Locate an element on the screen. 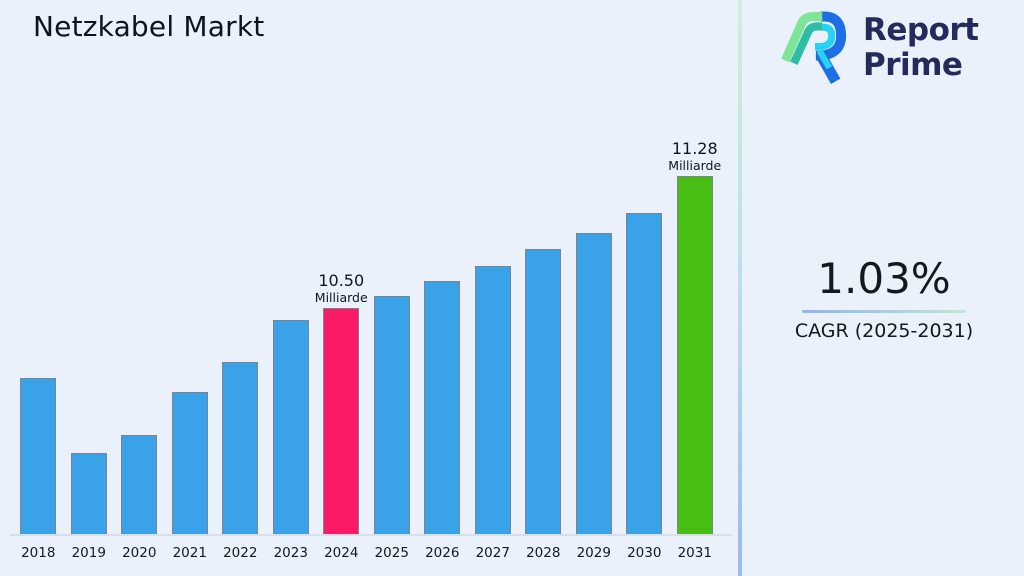 The height and width of the screenshot is (576, 1024). bar-2027 is located at coordinates (492, 400).